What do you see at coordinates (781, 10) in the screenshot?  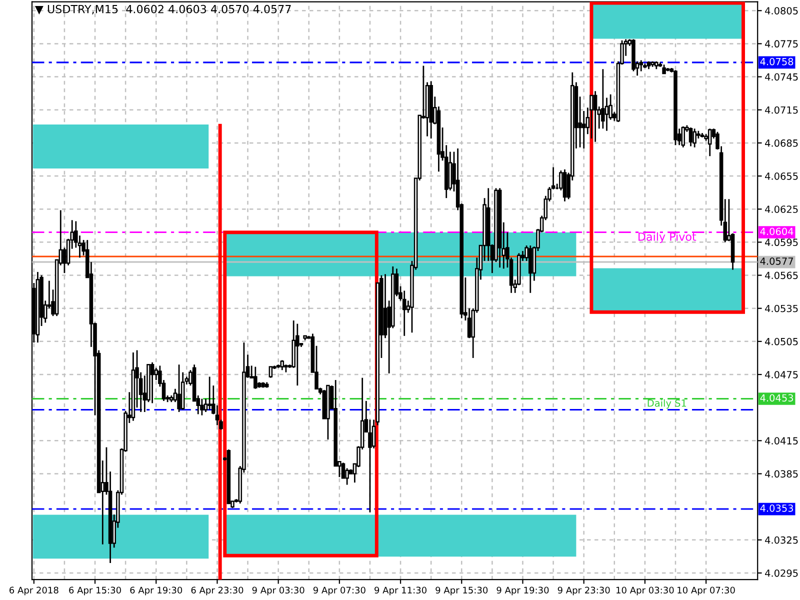 I see `y-tick-label: 4.0805` at bounding box center [781, 10].